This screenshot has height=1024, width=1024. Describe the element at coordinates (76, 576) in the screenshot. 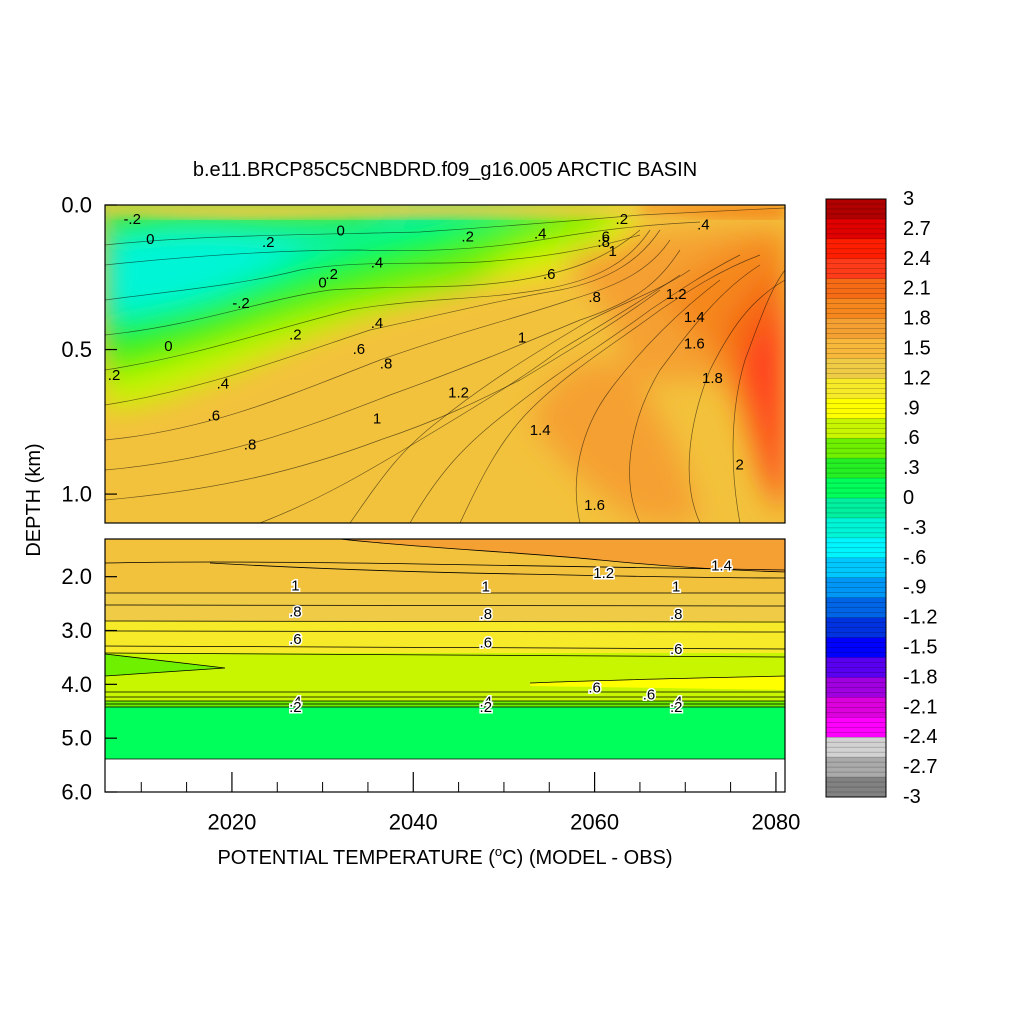

I see `y-tick-label: 2.0` at that location.